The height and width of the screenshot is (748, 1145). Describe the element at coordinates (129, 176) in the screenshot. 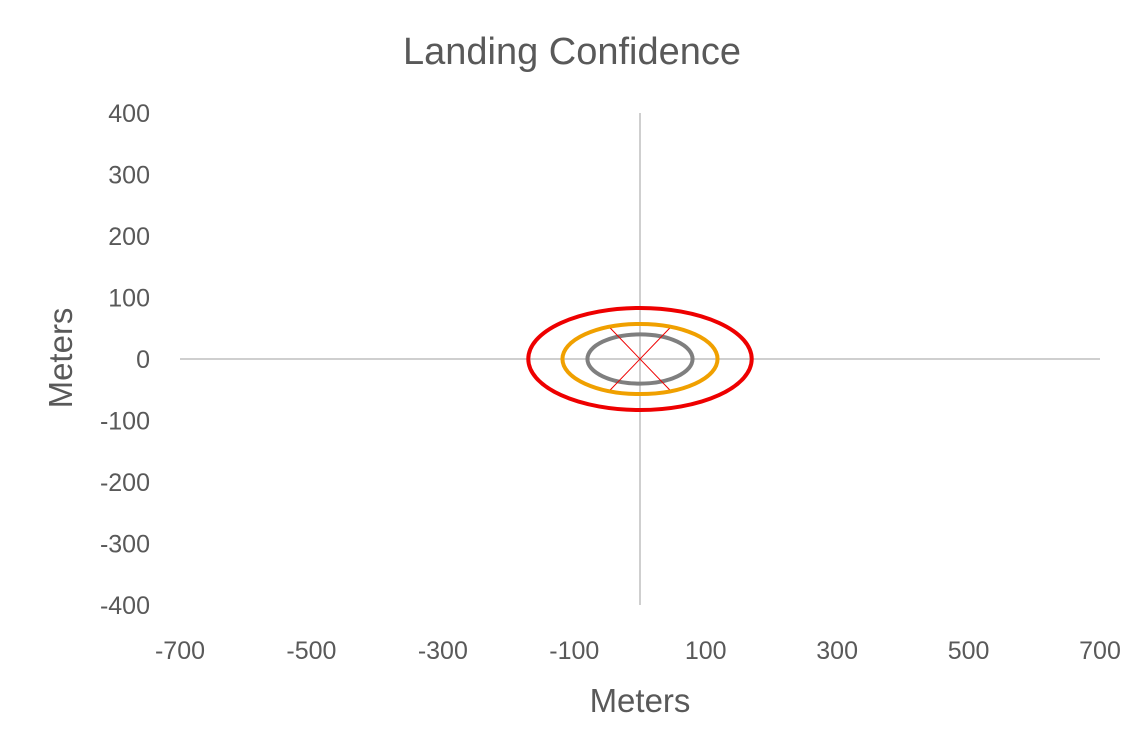

I see `y-tick-label: 300` at that location.